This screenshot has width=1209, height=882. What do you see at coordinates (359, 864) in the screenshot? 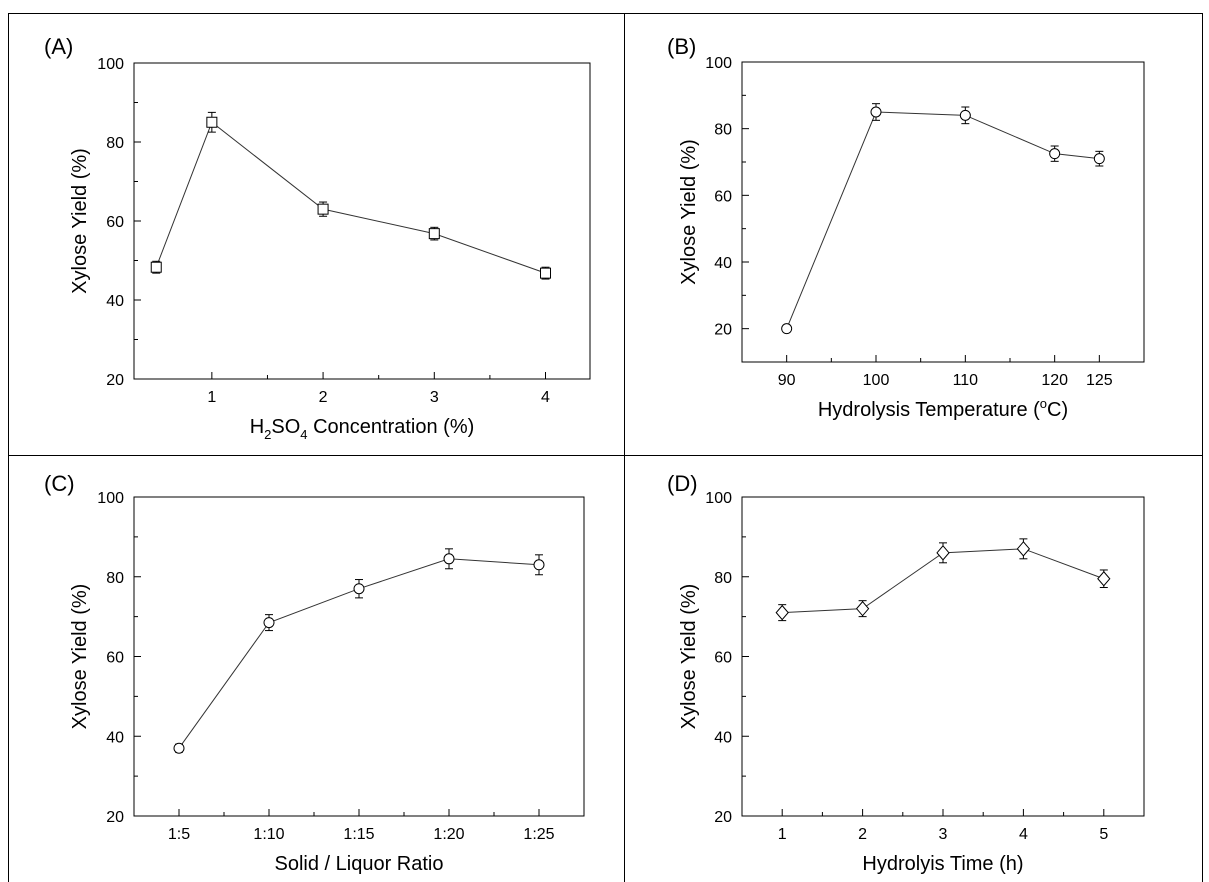
I see `x-axis-label: Solid / Liquor Ratio` at bounding box center [359, 864].